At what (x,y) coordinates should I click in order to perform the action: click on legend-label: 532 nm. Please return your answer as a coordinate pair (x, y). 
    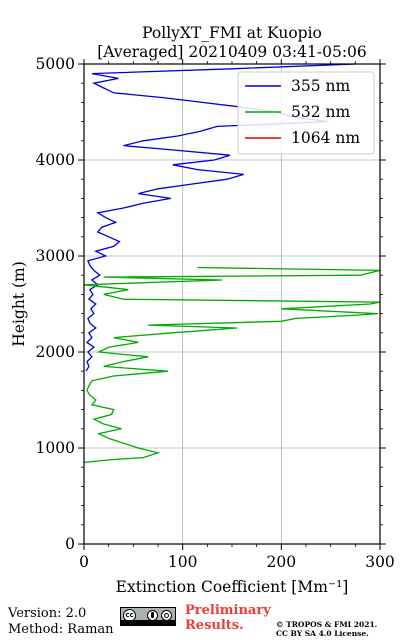
    Looking at the image, I should click on (320, 112).